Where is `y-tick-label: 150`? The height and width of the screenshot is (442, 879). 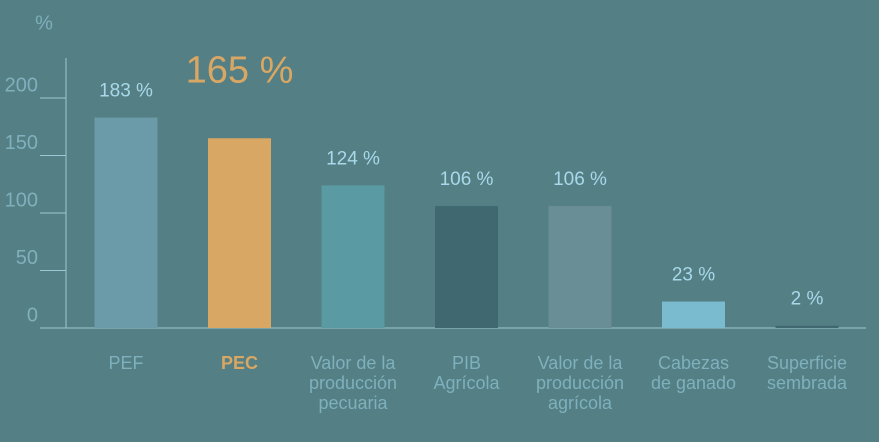 y-tick-label: 150 is located at coordinates (21, 143).